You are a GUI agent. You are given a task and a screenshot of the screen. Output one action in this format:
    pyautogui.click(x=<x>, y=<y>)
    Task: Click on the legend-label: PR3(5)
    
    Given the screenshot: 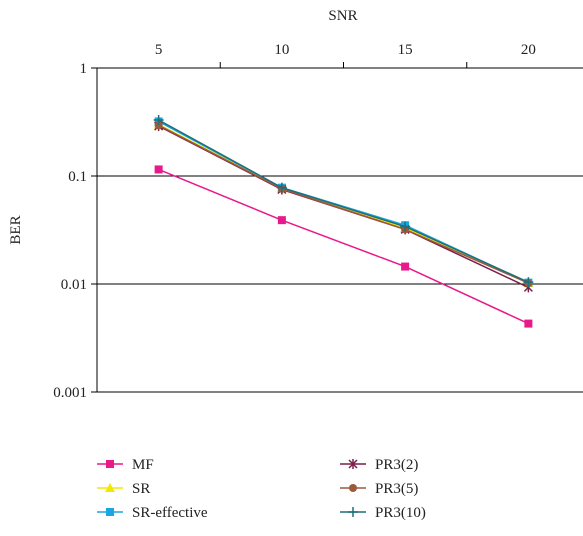 What is the action you would take?
    pyautogui.click(x=396, y=489)
    